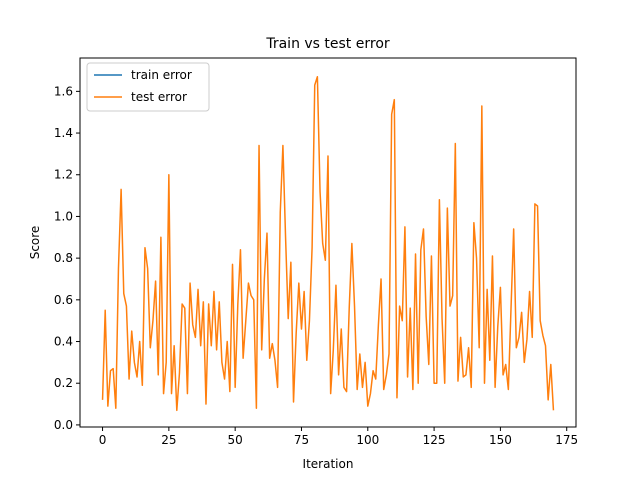 This screenshot has height=480, width=640. What do you see at coordinates (63, 258) in the screenshot?
I see `y-tick-label: 0.8` at bounding box center [63, 258].